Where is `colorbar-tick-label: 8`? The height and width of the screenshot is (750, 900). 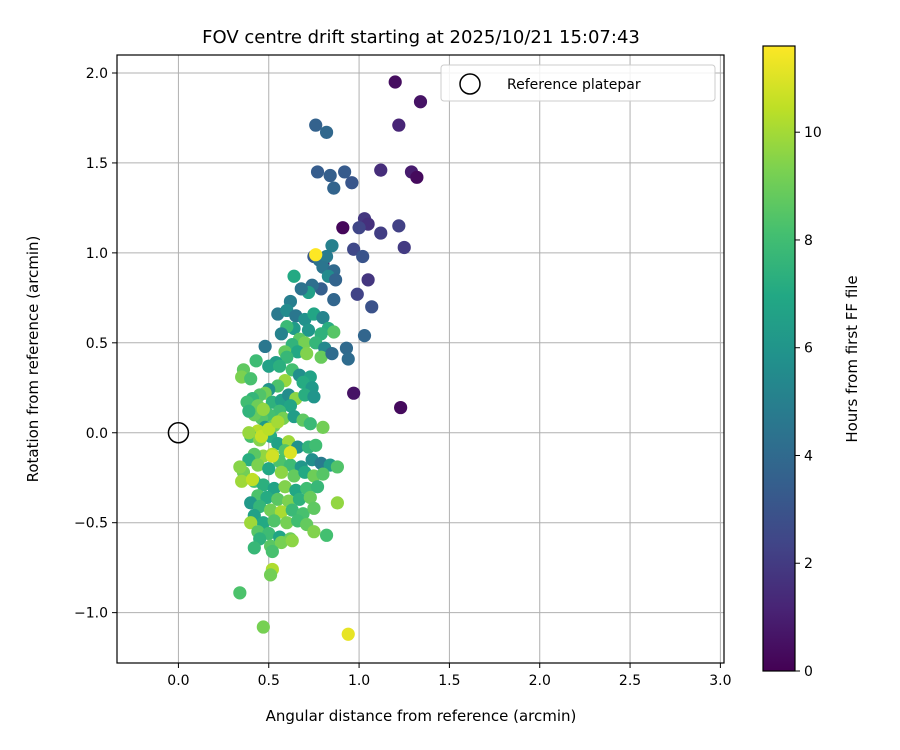 colorbar-tick-label: 8 is located at coordinates (808, 241).